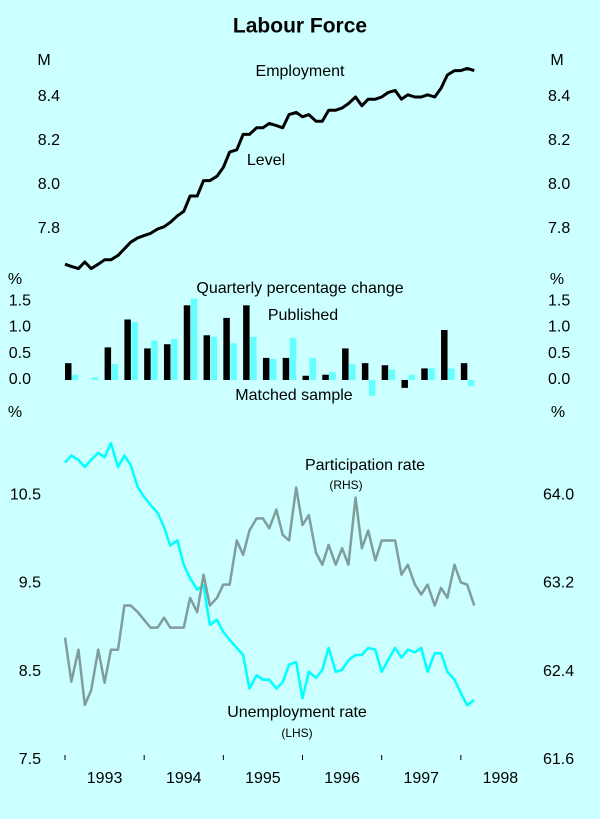 This screenshot has width=600, height=819. I want to click on axis-note: (LHS), so click(296, 733).